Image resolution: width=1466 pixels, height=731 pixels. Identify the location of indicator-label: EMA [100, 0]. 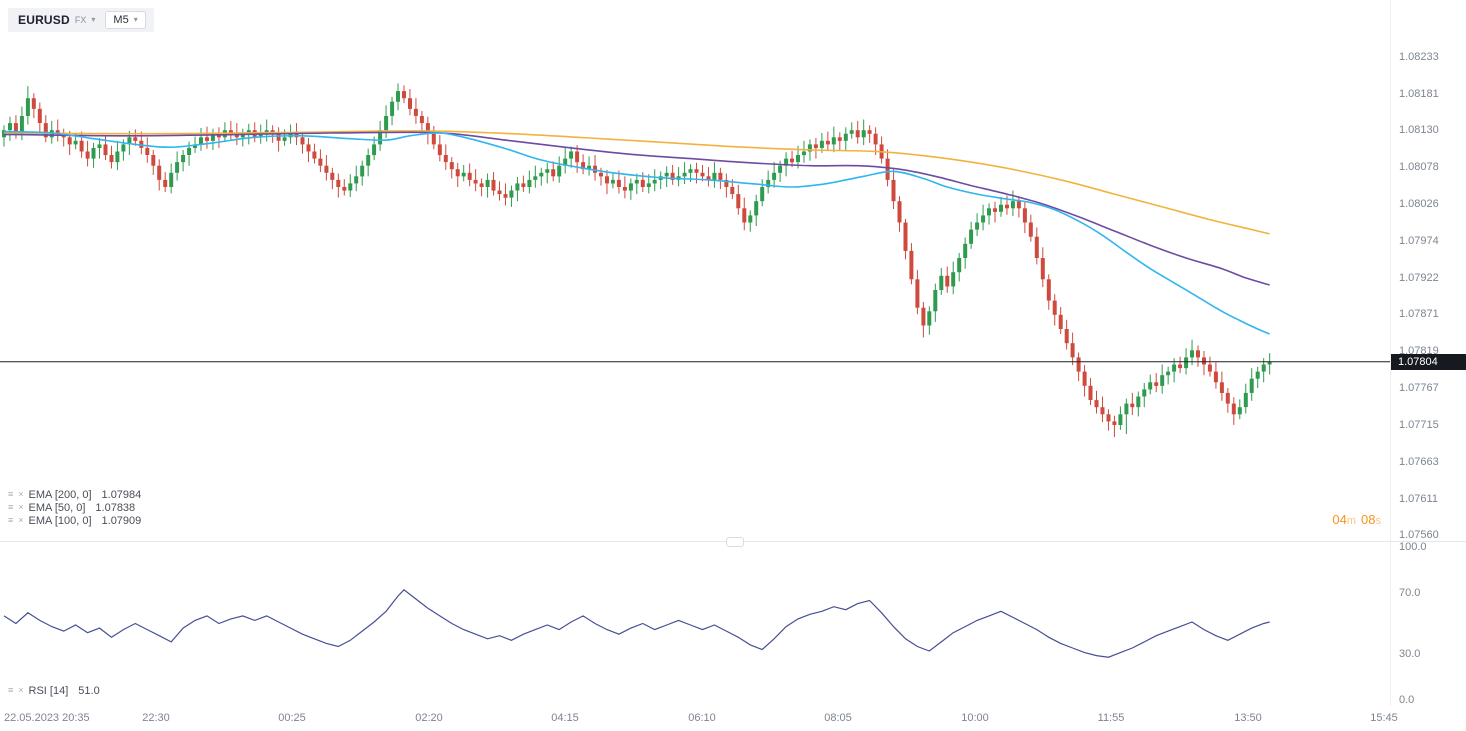
(60, 520).